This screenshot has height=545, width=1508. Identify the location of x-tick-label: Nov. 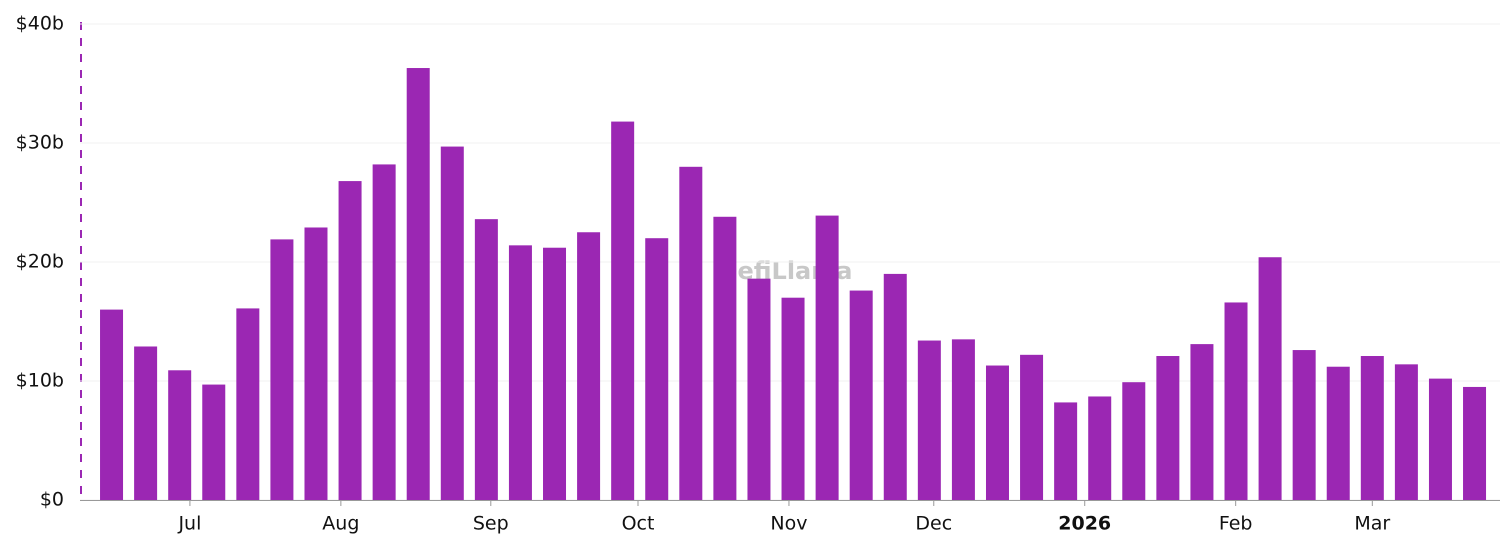
(788, 524).